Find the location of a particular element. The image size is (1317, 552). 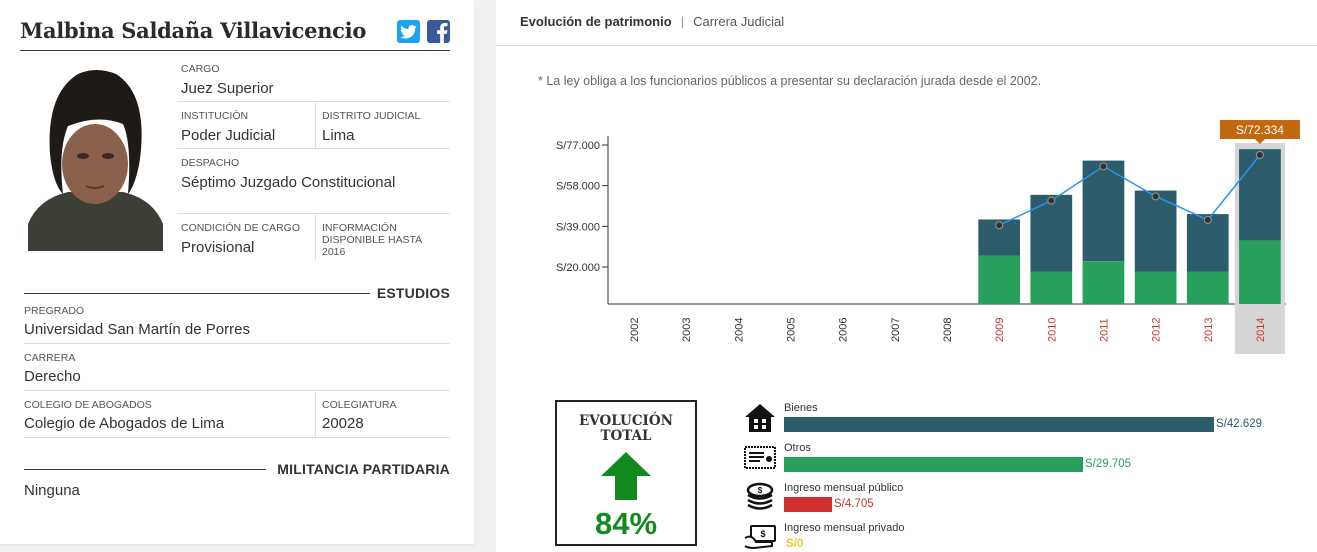

y-tick-label: S/77.000 is located at coordinates (578, 146).